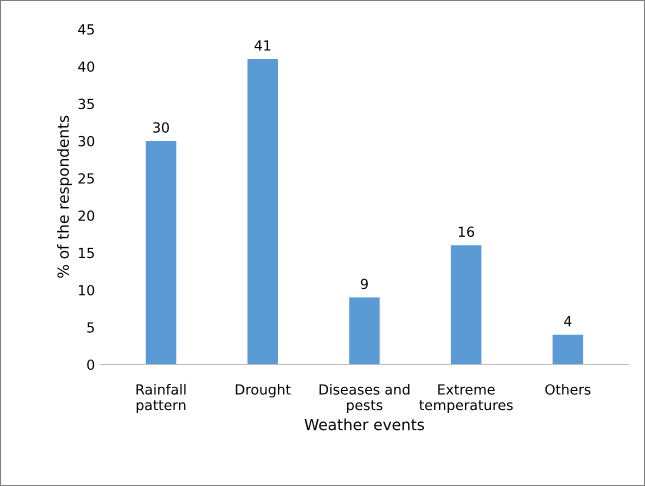  I want to click on y-tick-label: 45, so click(86, 29).